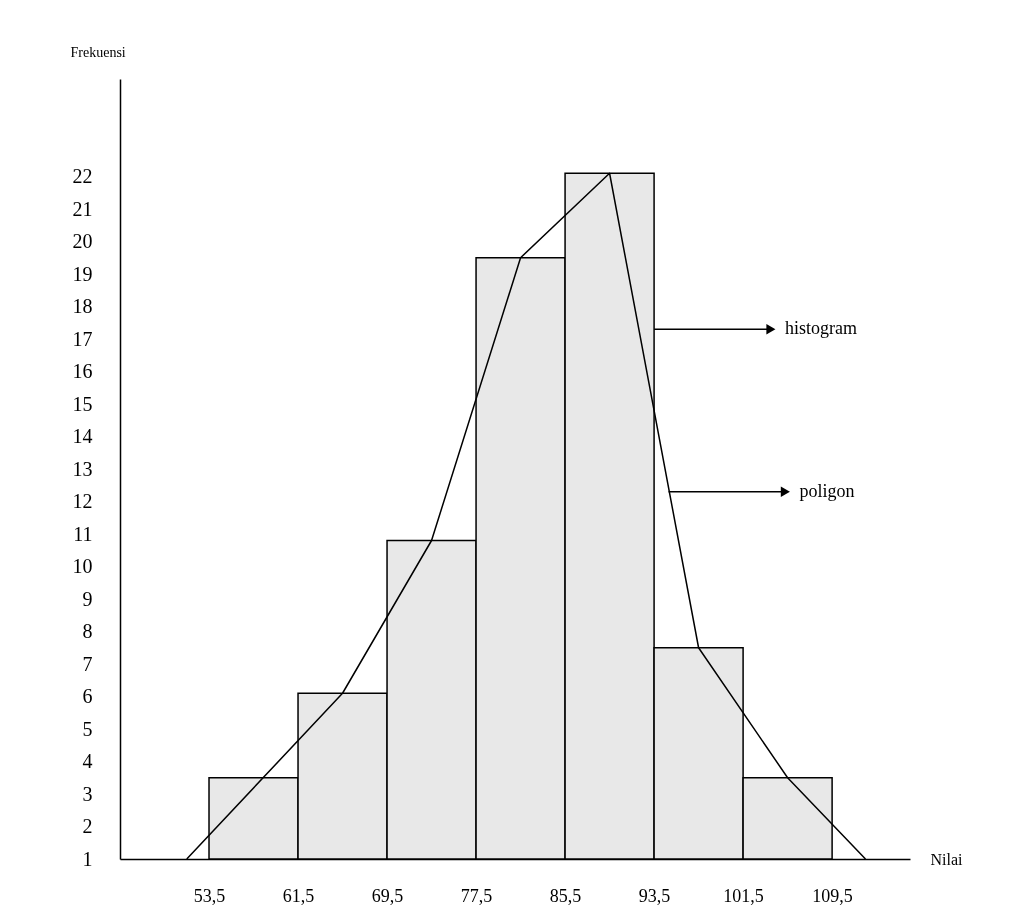 The width and height of the screenshot is (1010, 920). I want to click on x-tick-label: 77,5, so click(476, 895).